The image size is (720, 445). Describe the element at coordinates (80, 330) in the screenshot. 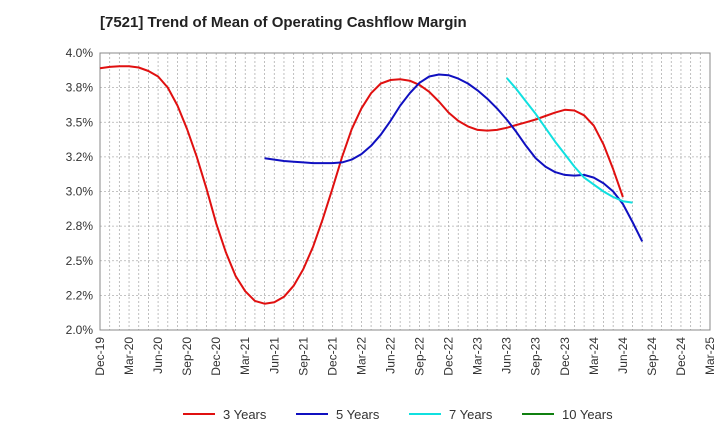

I see `y-tick-label: 2.0%` at that location.